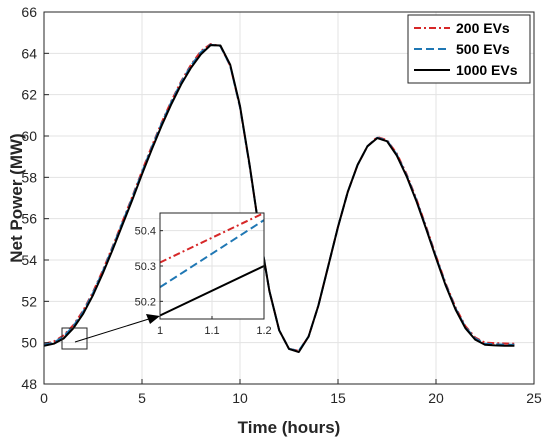 The height and width of the screenshot is (441, 550). Describe the element at coordinates (29, 301) in the screenshot. I see `y-tick-label: 52` at that location.